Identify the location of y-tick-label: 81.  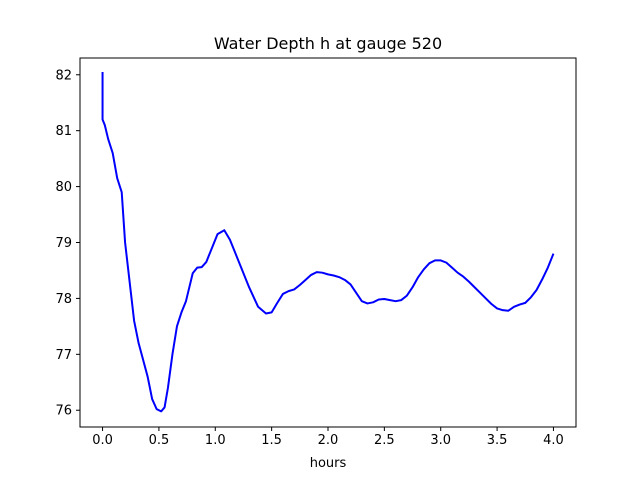
(63, 131).